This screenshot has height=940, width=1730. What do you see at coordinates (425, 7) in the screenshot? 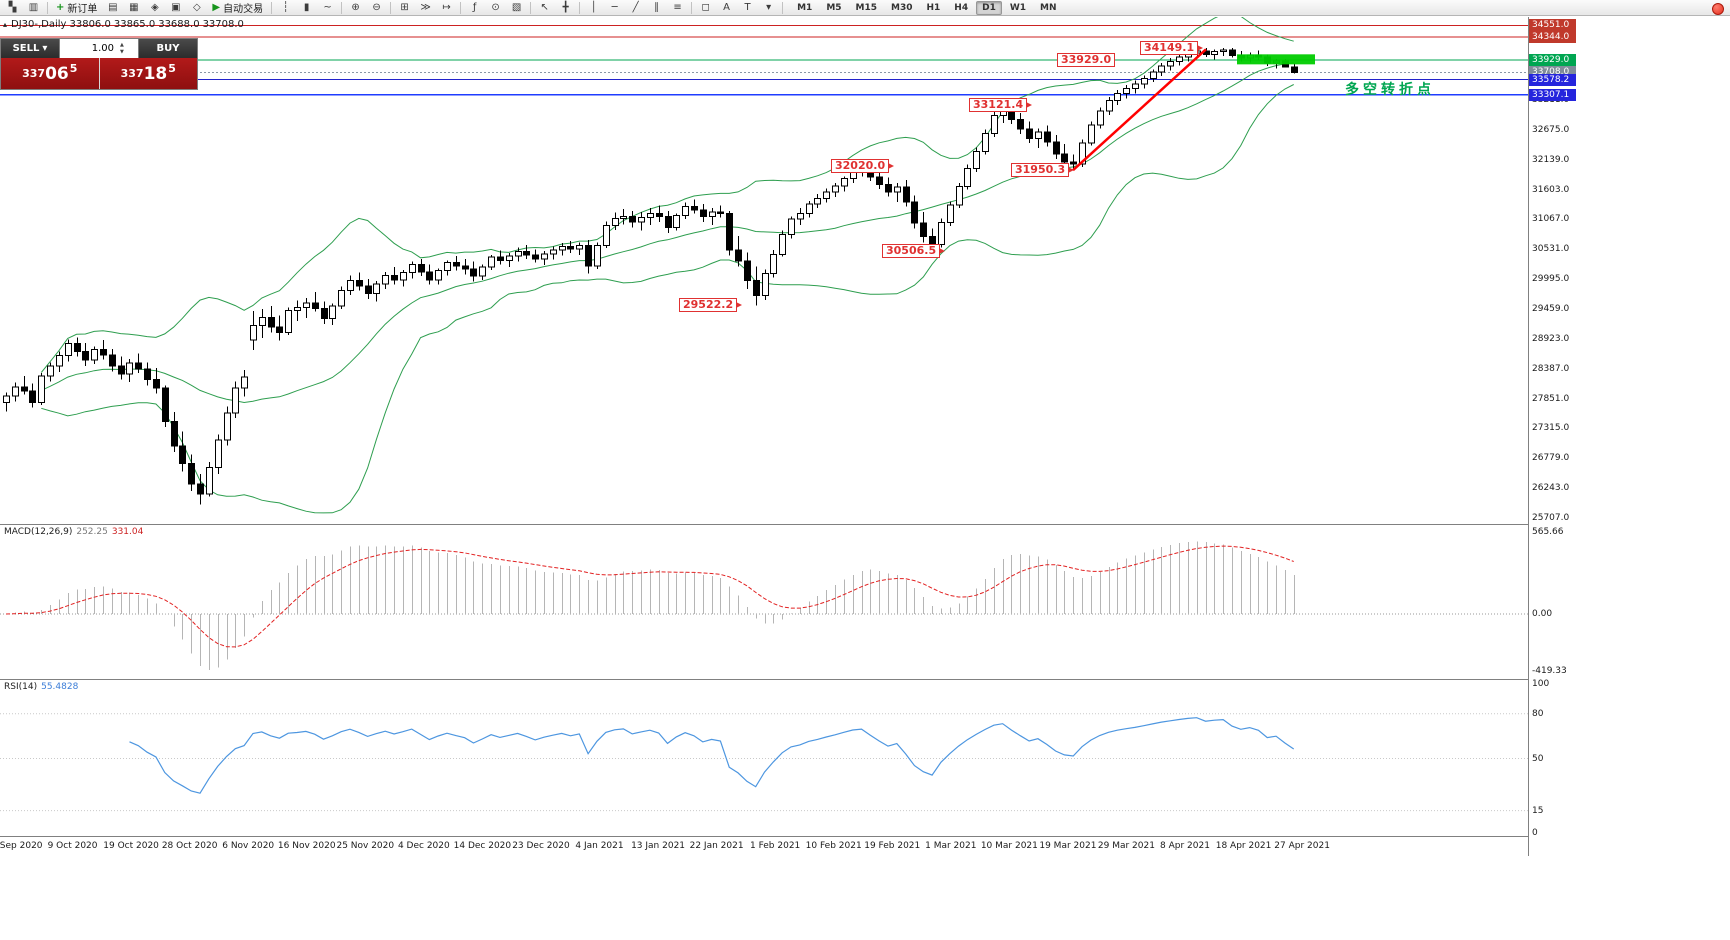
I see `auto-scroll-icon: ≫` at bounding box center [425, 7].